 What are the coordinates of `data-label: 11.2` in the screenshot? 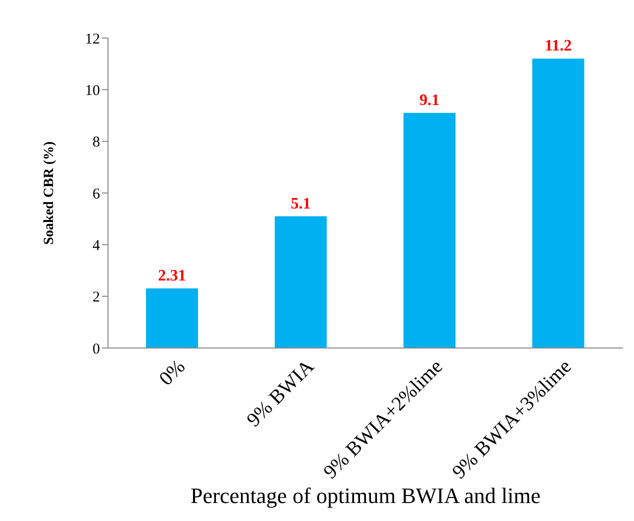 It's located at (558, 46).